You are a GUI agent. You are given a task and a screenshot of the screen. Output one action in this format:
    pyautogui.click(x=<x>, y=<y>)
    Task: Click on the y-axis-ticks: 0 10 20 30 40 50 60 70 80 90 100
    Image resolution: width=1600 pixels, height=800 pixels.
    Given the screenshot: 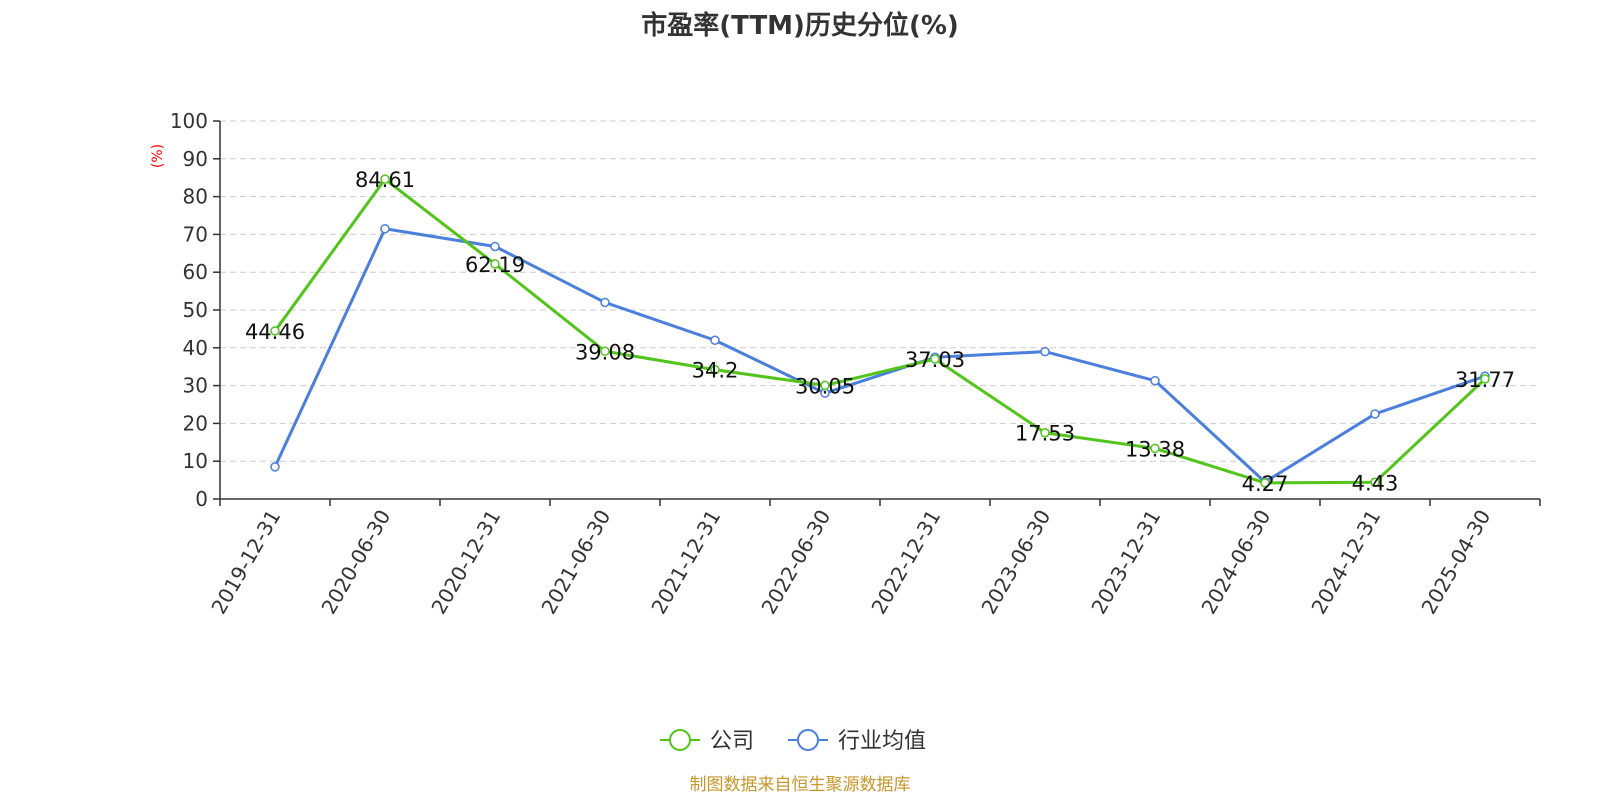 What is the action you would take?
    pyautogui.click(x=195, y=310)
    